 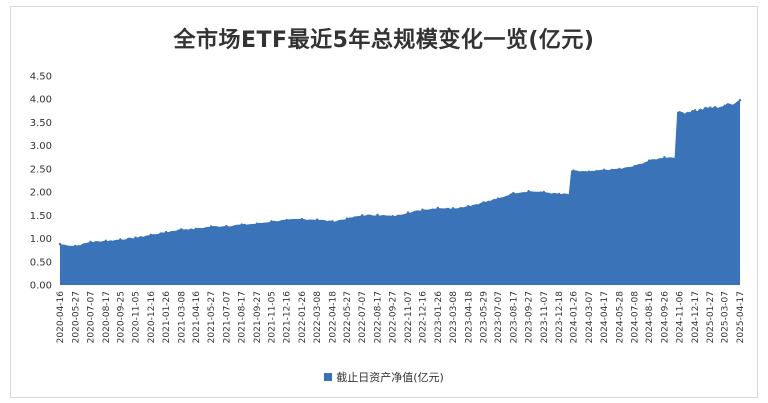 I want to click on y-tick-label: 4.50, so click(x=41, y=77).